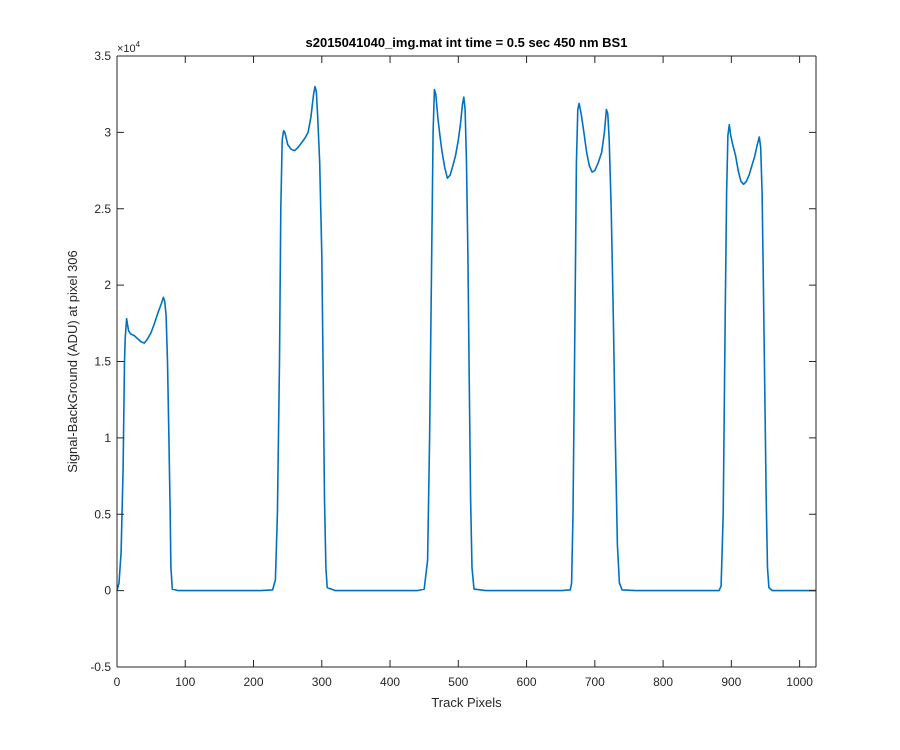 The width and height of the screenshot is (900, 750). I want to click on y-tick-label: 3, so click(107, 132).